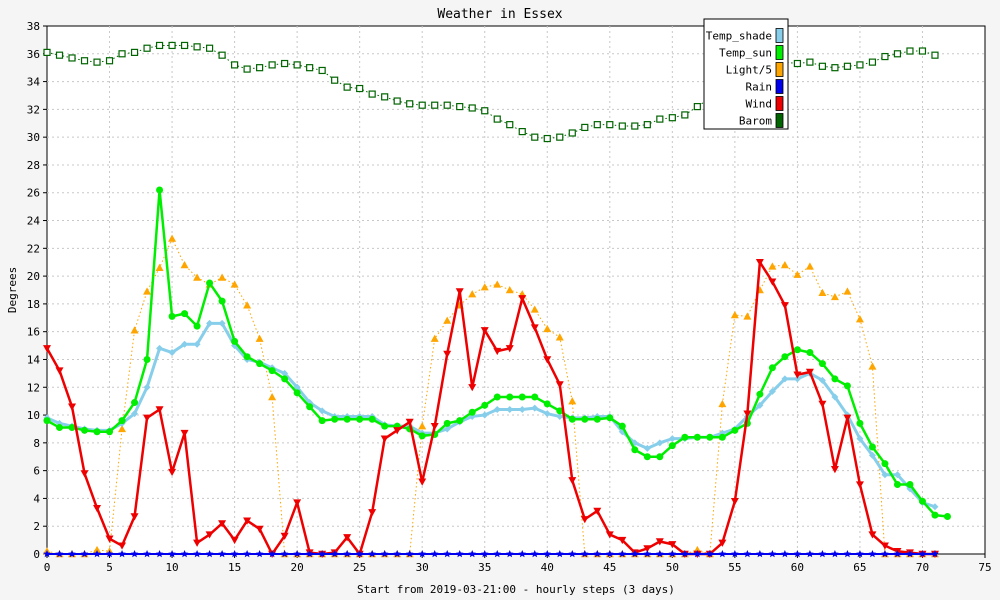 The height and width of the screenshot is (600, 1000). I want to click on x-tick-label: 30, so click(422, 567).